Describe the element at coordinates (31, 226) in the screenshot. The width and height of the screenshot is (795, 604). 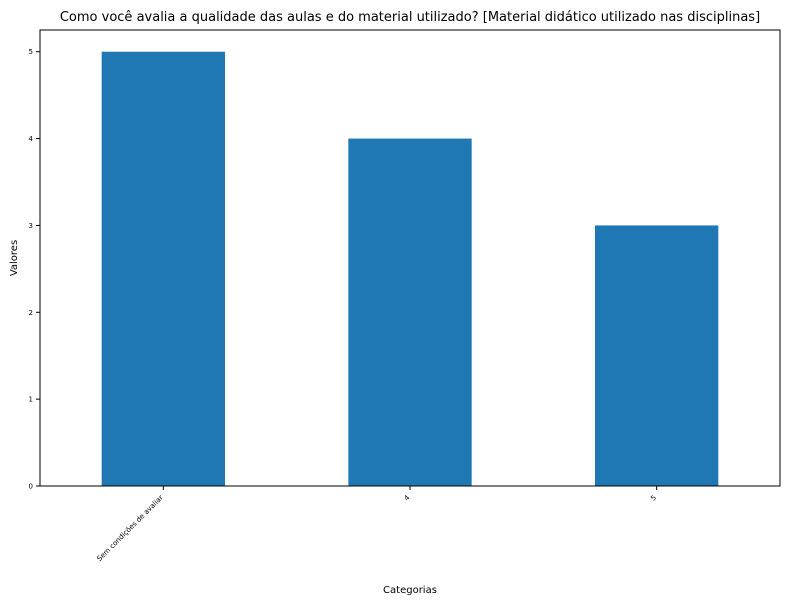
I see `y-tick-label-3: 3` at that location.